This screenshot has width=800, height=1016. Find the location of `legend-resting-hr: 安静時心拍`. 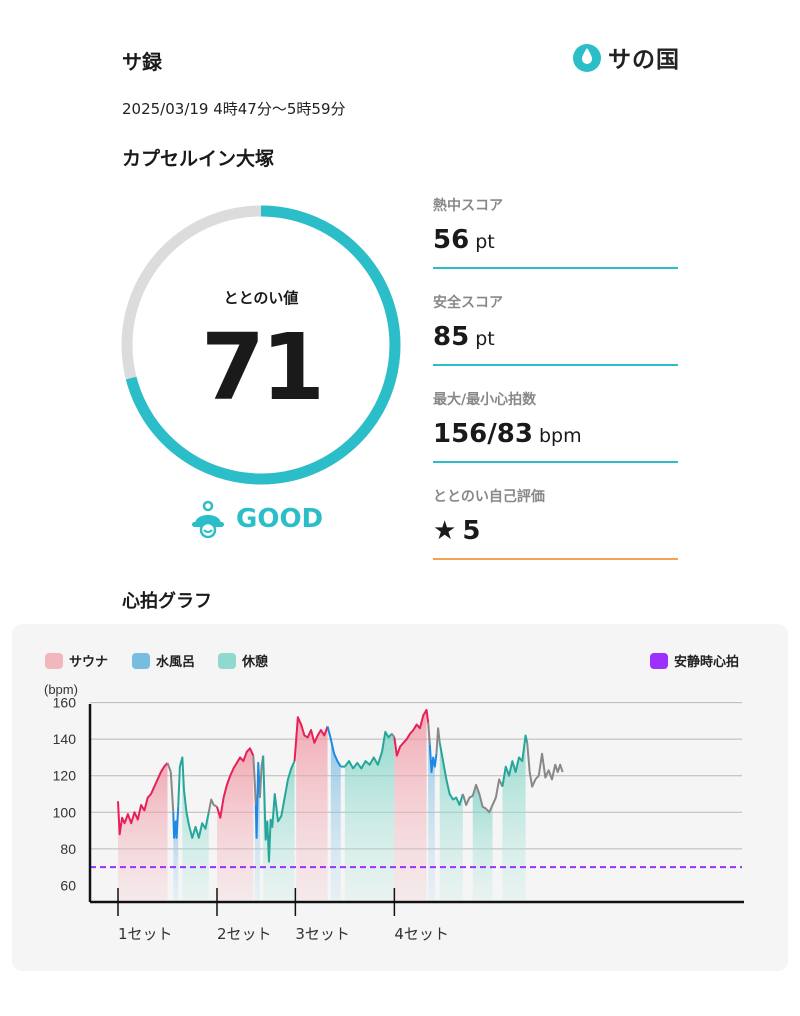

legend-resting-hr: 安静時心拍 is located at coordinates (694, 660).